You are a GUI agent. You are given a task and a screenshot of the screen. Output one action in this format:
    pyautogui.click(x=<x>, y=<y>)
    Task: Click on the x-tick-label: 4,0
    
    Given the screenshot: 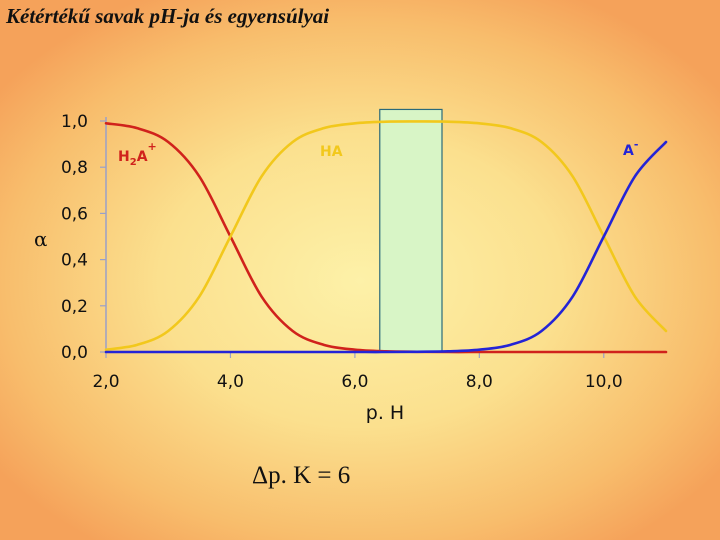 What is the action you would take?
    pyautogui.click(x=230, y=382)
    